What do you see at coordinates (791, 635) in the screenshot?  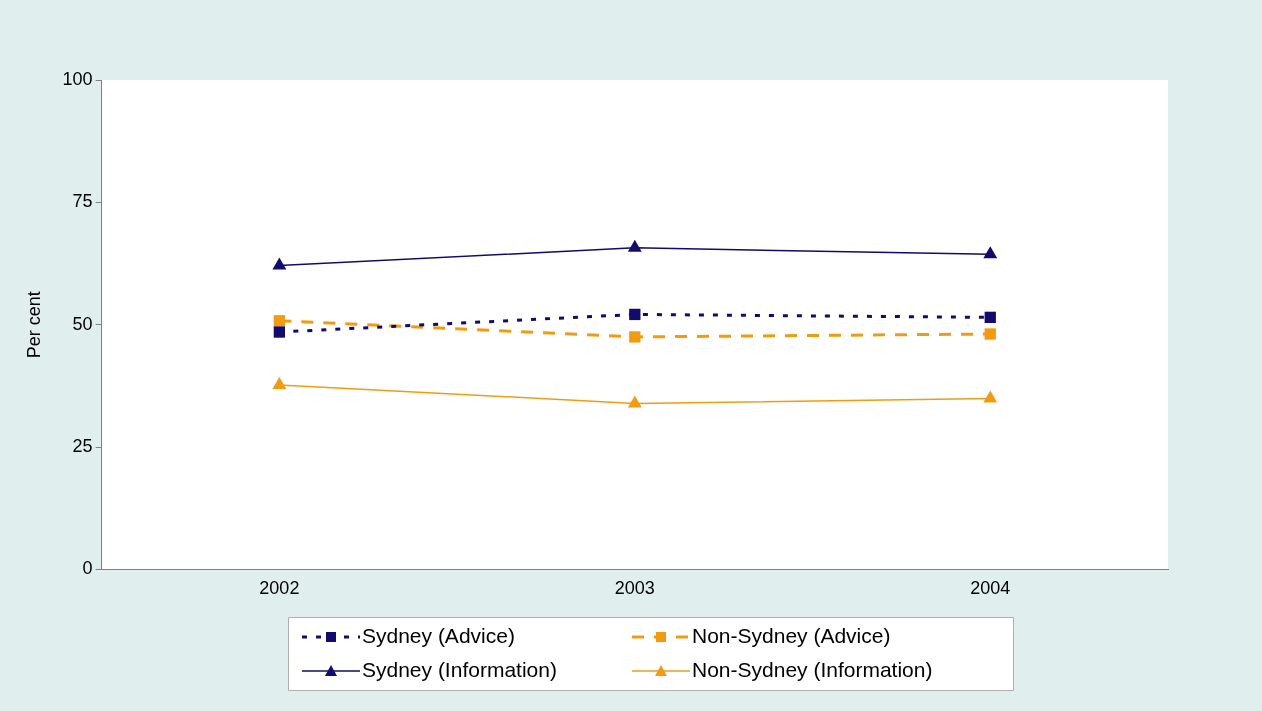 I see `legend-label: Non-Sydney (Advice)` at bounding box center [791, 635].